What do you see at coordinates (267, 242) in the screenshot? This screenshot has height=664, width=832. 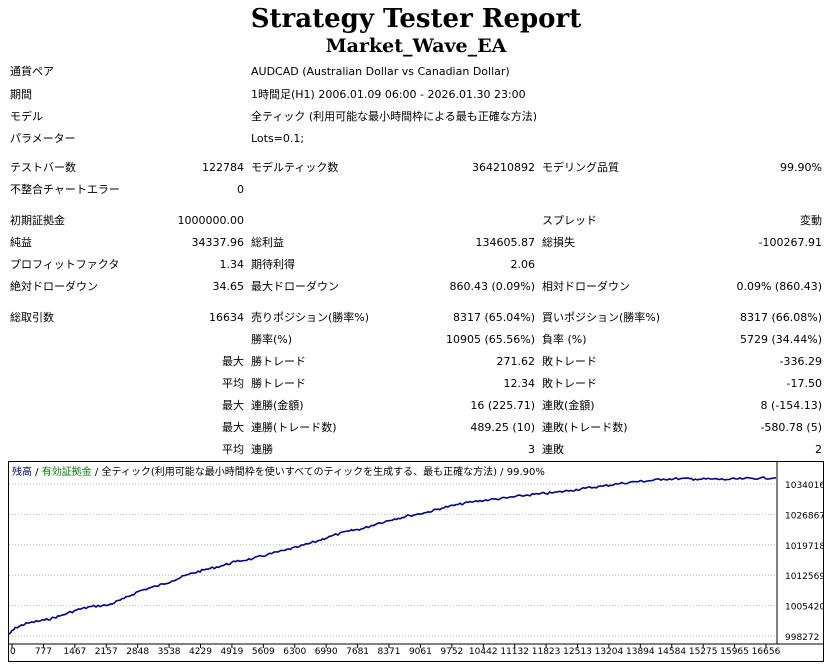 I see `gross-profit-label: 総利益` at bounding box center [267, 242].